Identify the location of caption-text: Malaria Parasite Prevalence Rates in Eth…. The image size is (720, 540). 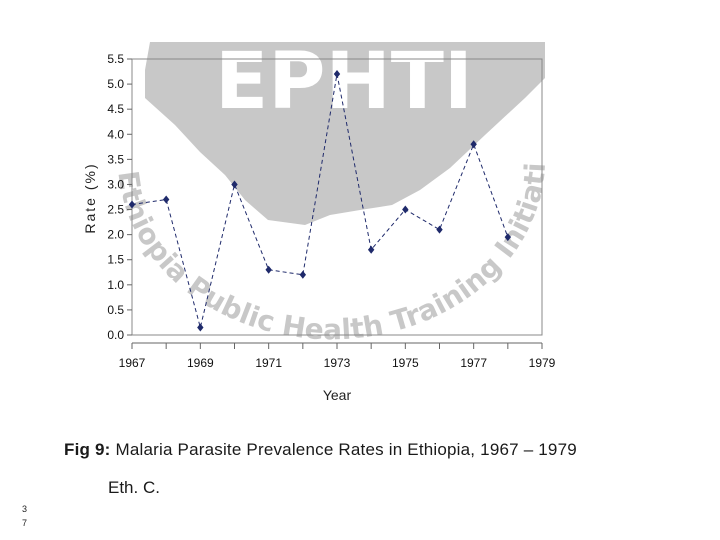
(346, 449).